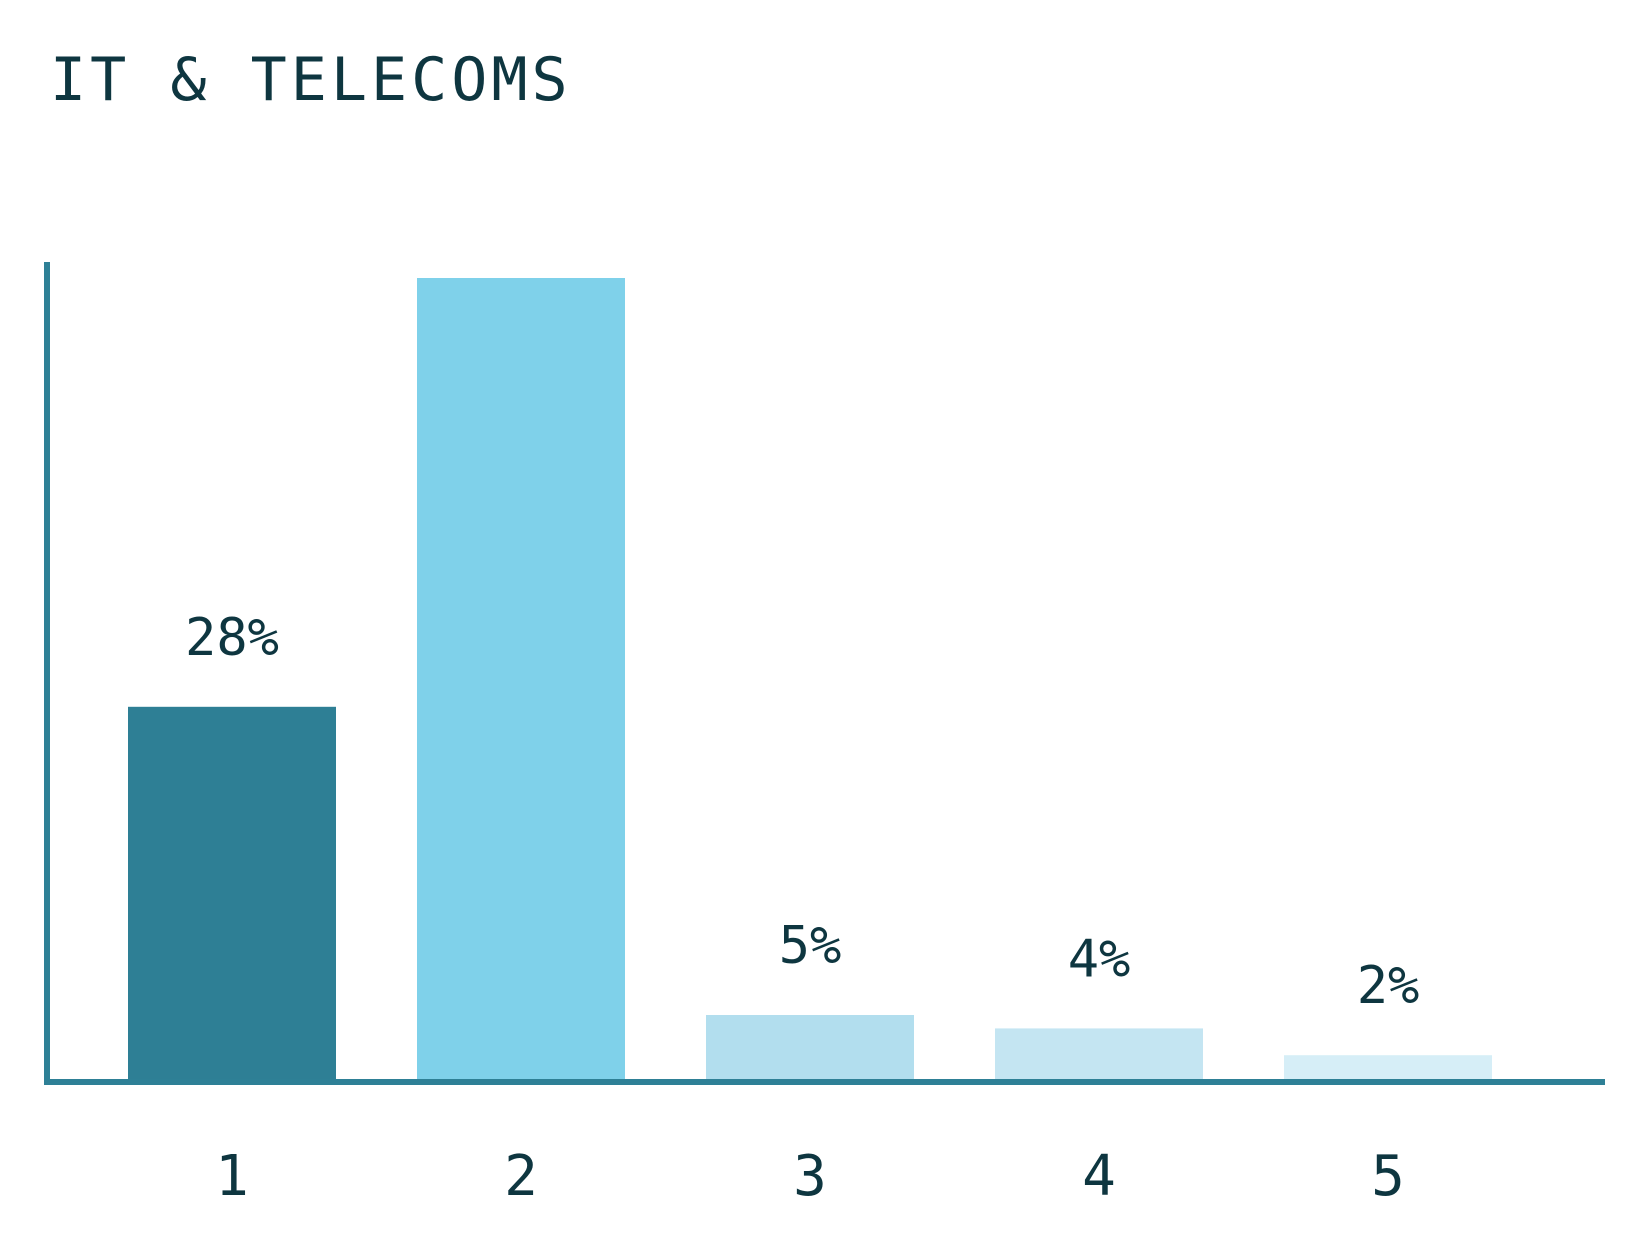  I want to click on value-label-4: 4%, so click(1099, 959).